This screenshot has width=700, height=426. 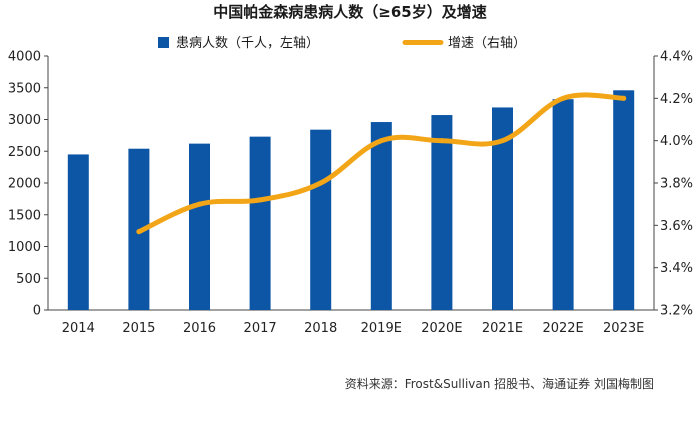 What do you see at coordinates (320, 328) in the screenshot?
I see `x-tick-label: 2018` at bounding box center [320, 328].